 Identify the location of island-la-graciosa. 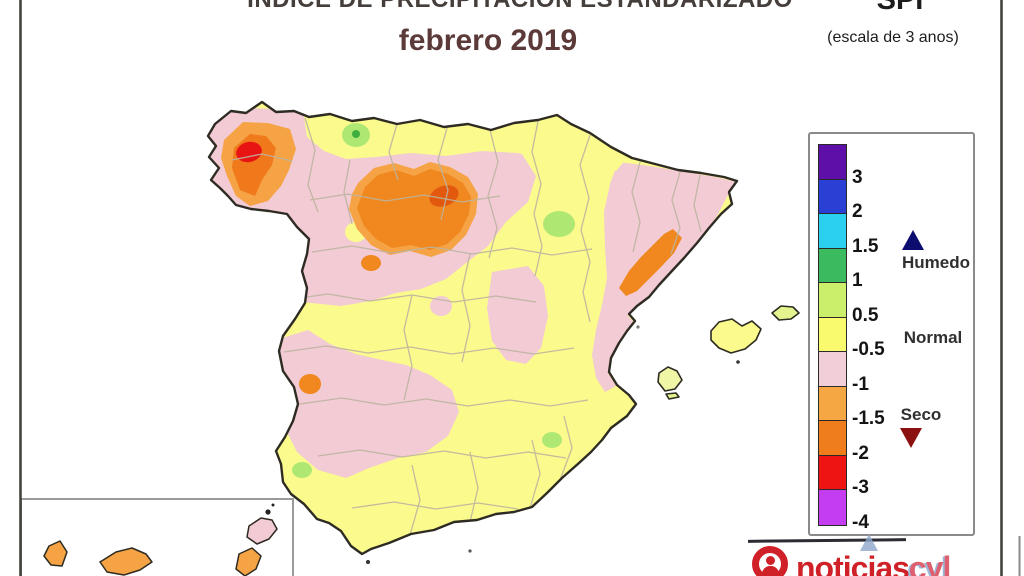
(268, 512).